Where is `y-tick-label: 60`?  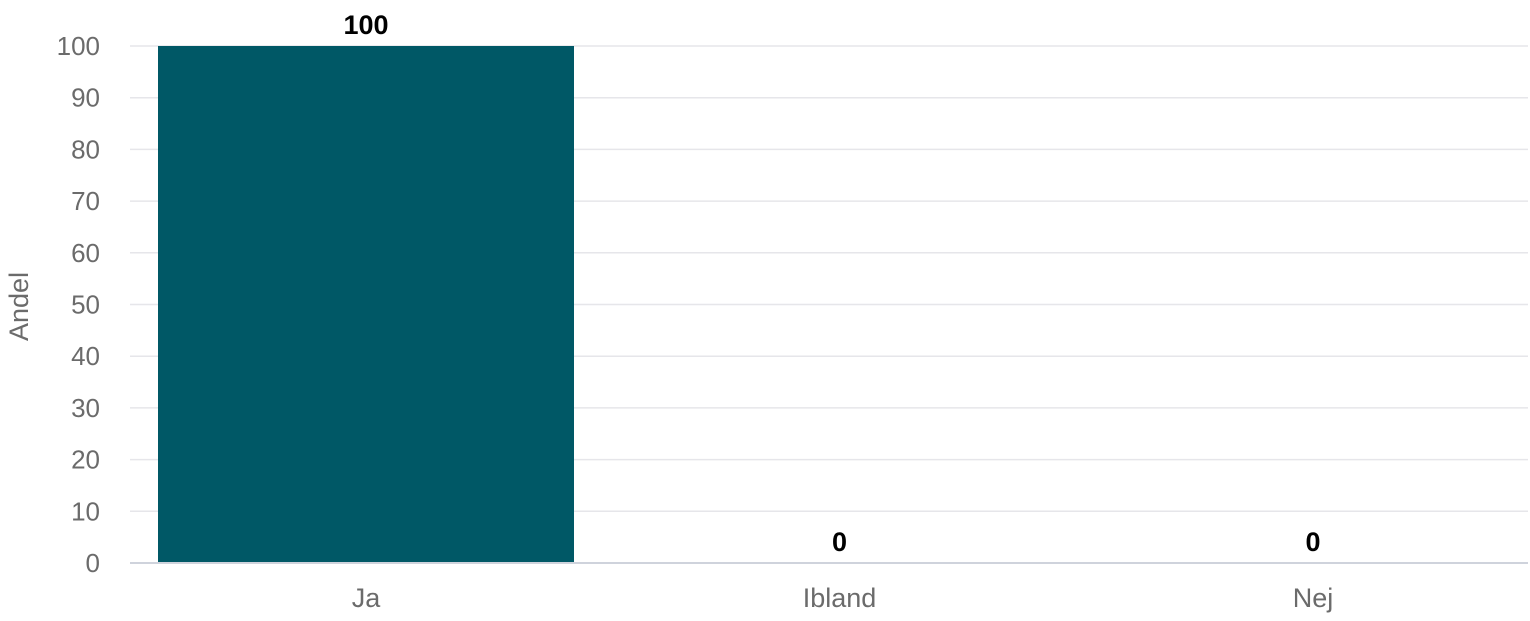
y-tick-label: 60 is located at coordinates (85, 253).